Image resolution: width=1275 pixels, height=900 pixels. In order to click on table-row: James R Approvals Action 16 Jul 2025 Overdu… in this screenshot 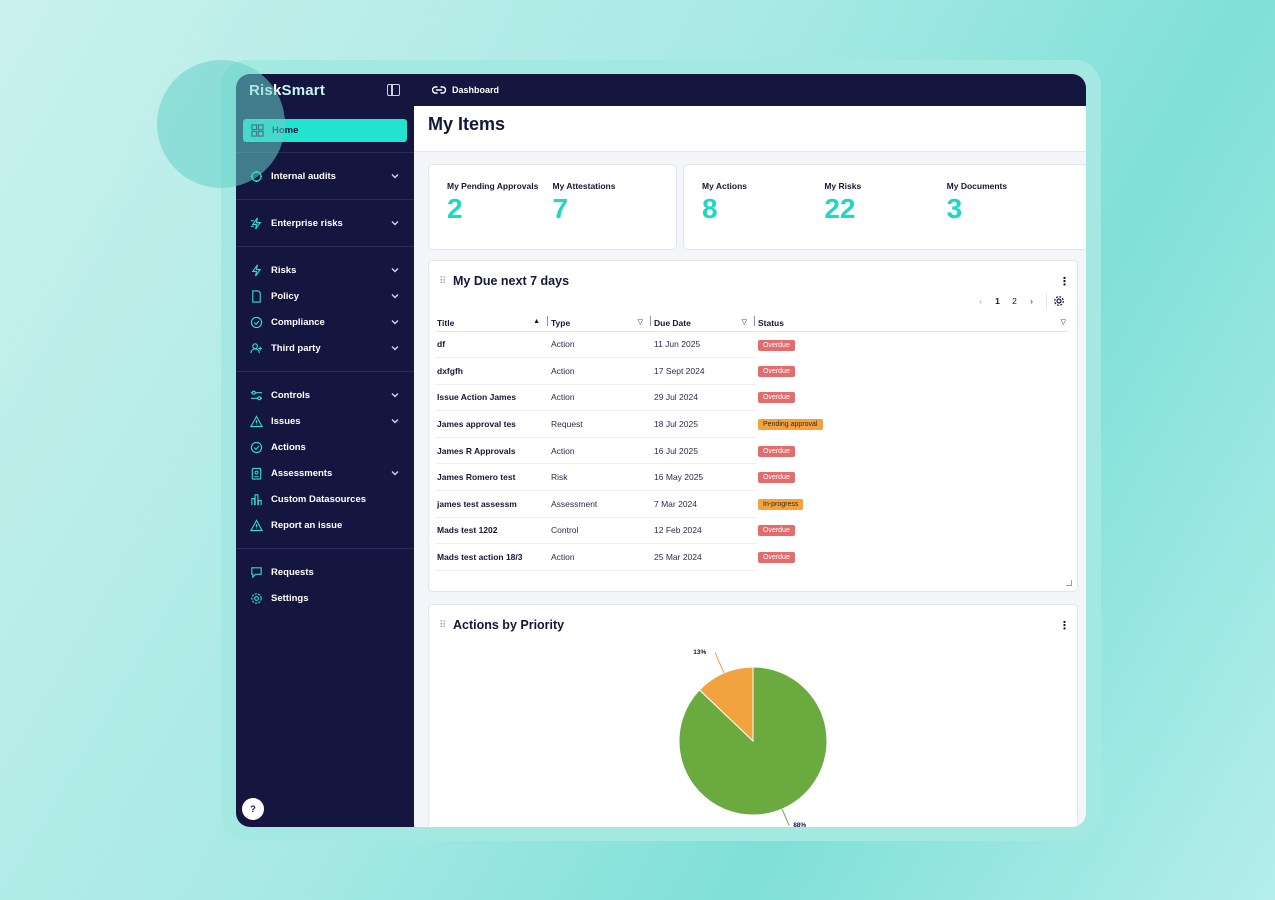, I will do `click(752, 451)`.